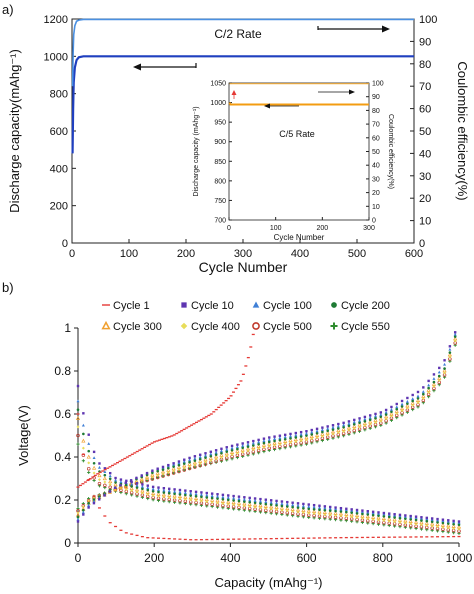 Image resolution: width=474 pixels, height=594 pixels. What do you see at coordinates (243, 267) in the screenshot?
I see `x-axis-label: Cycle Number` at bounding box center [243, 267].